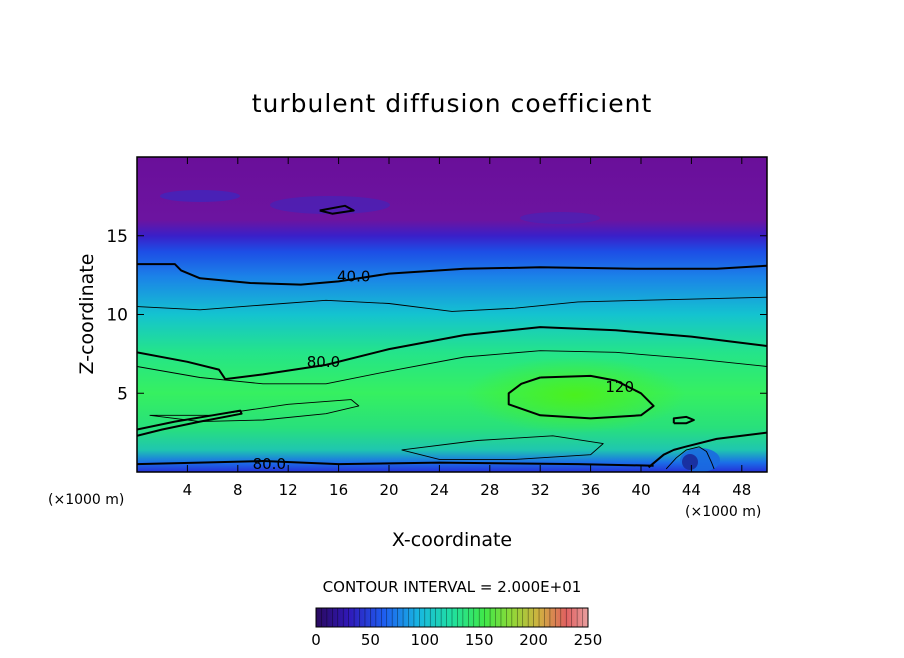 This screenshot has height=658, width=904. I want to click on colorbar-tick-label: 250, so click(588, 640).